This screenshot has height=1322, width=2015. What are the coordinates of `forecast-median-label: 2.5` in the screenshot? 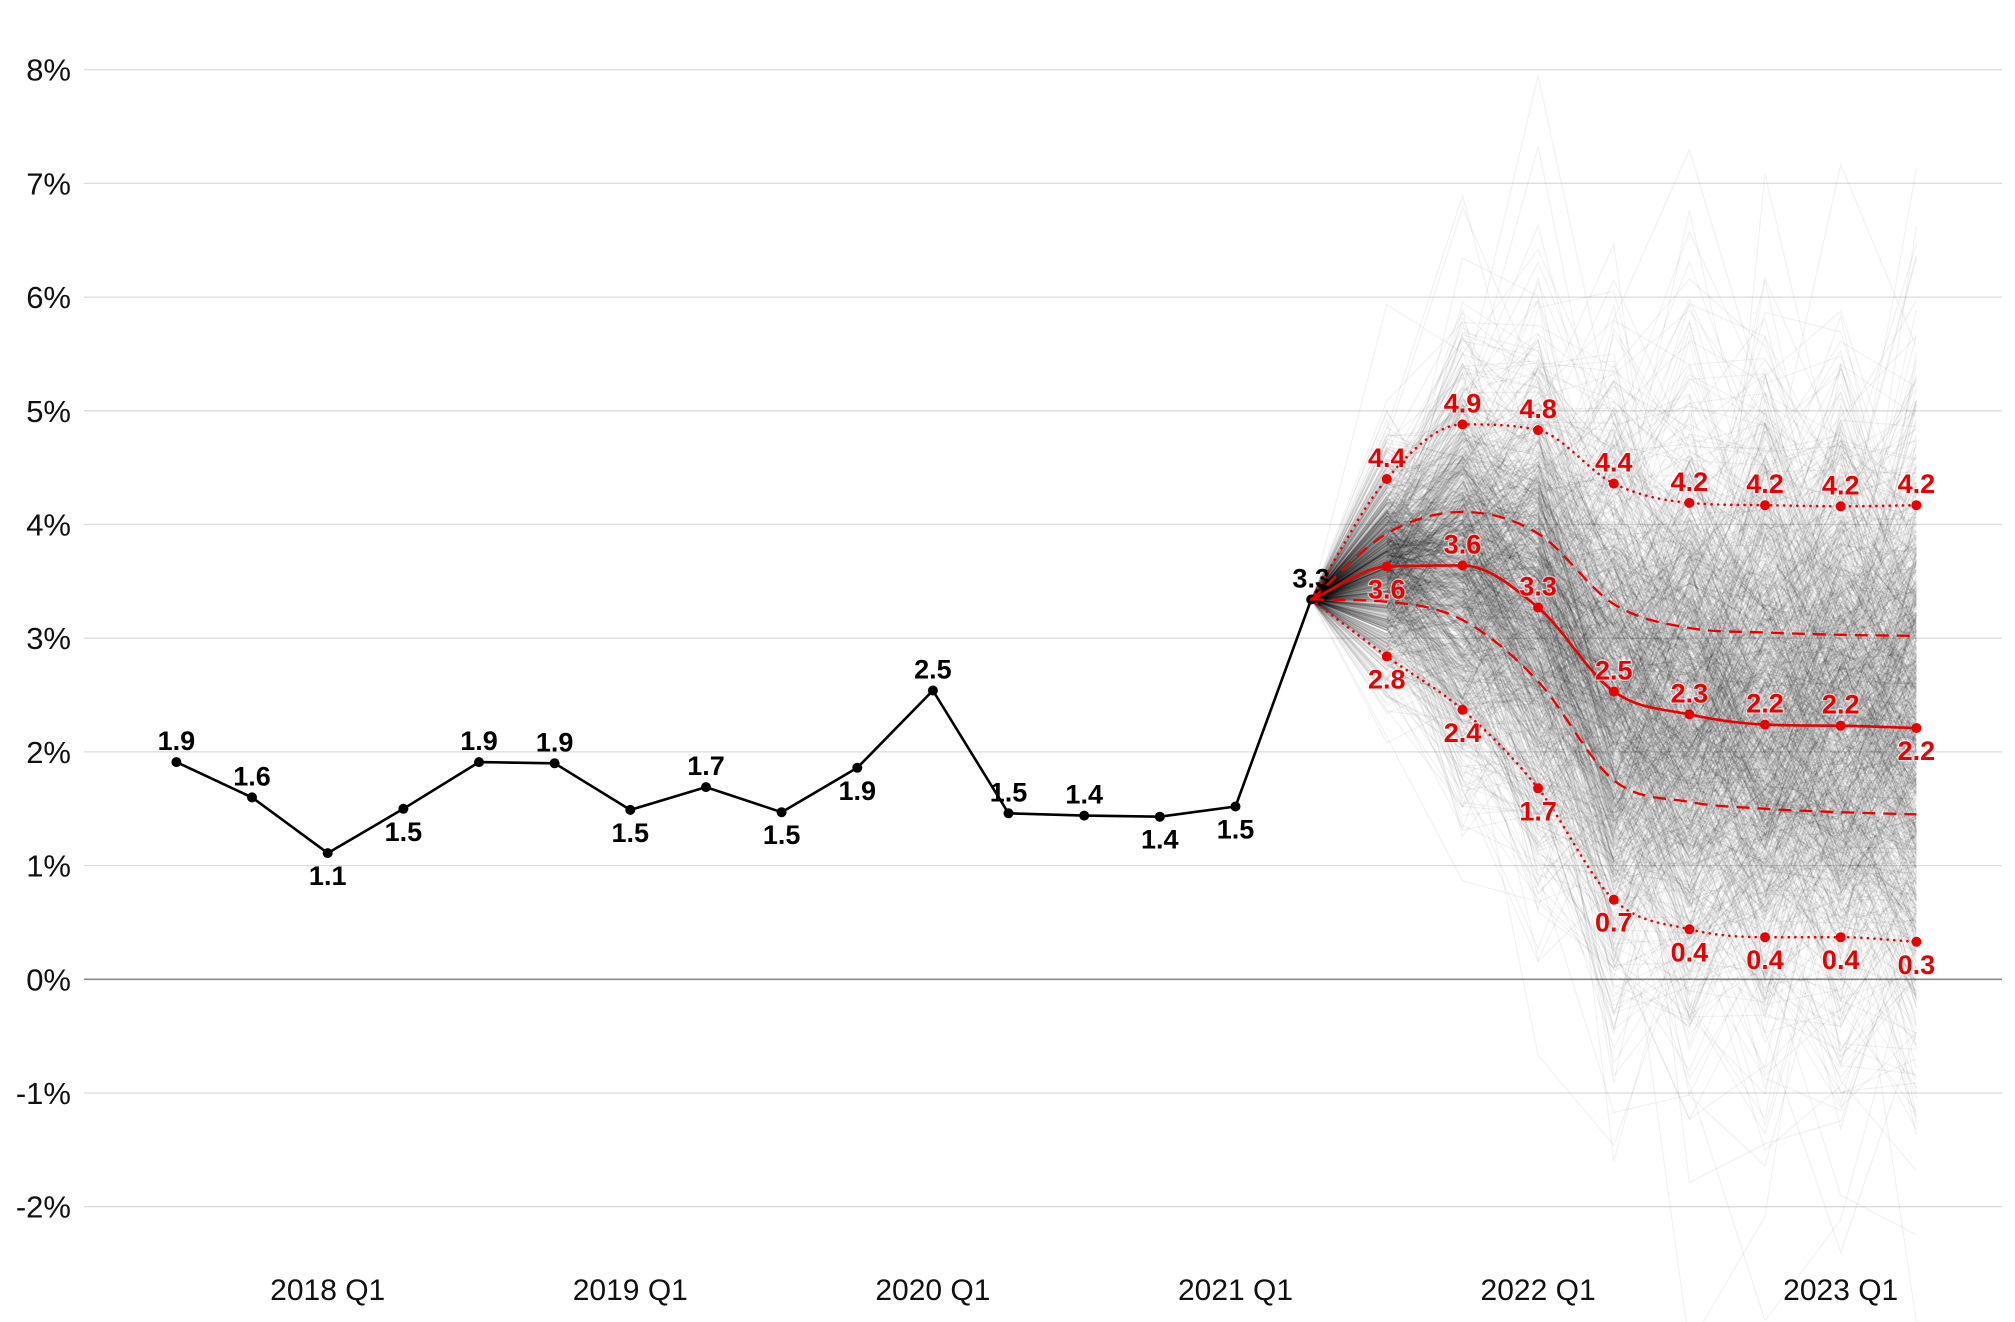 It's located at (1614, 671).